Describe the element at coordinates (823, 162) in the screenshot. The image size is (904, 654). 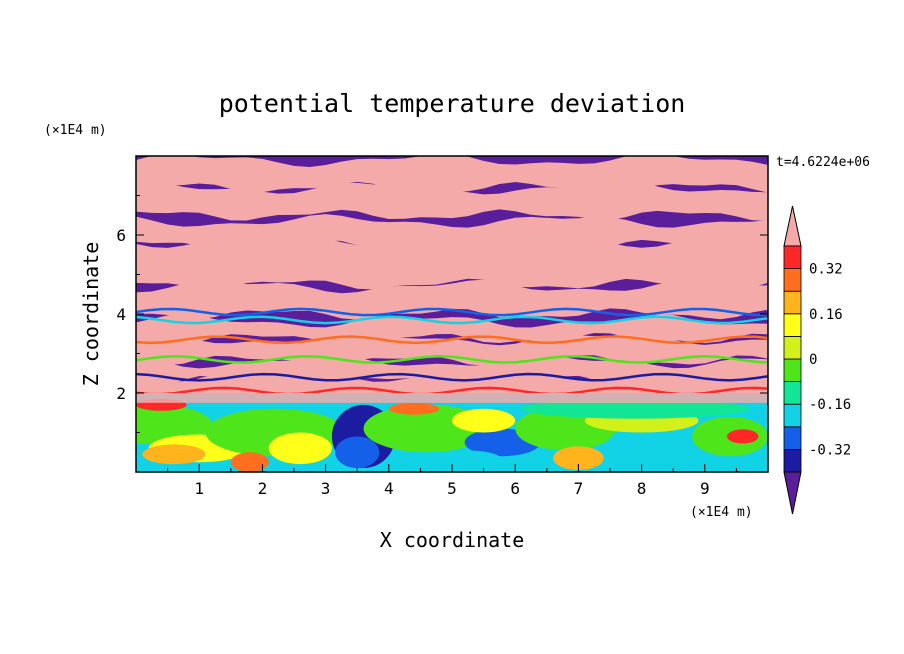
I see `time-label: t=4.6224e+06` at that location.